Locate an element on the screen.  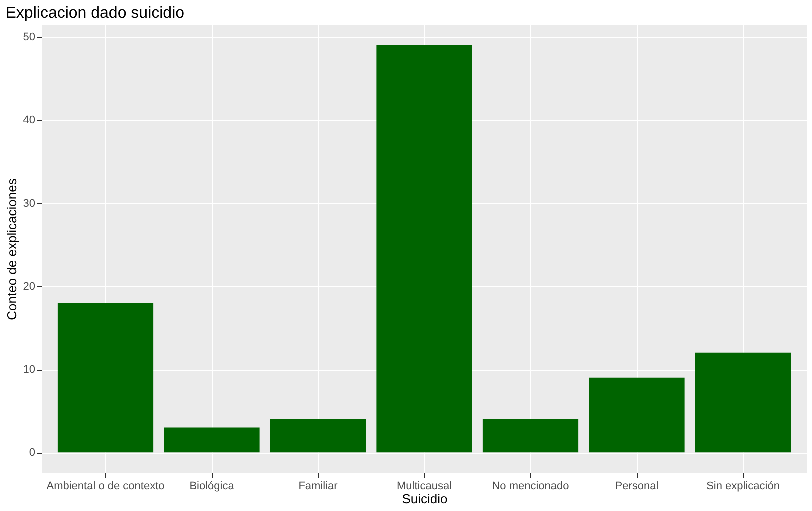
x-tick-label: Biológica is located at coordinates (213, 486).